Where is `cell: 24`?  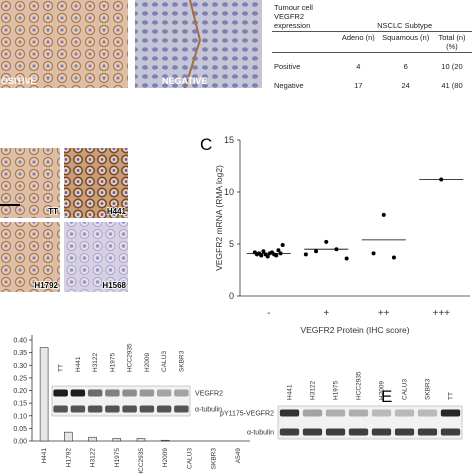
cell: 24 is located at coordinates (405, 85).